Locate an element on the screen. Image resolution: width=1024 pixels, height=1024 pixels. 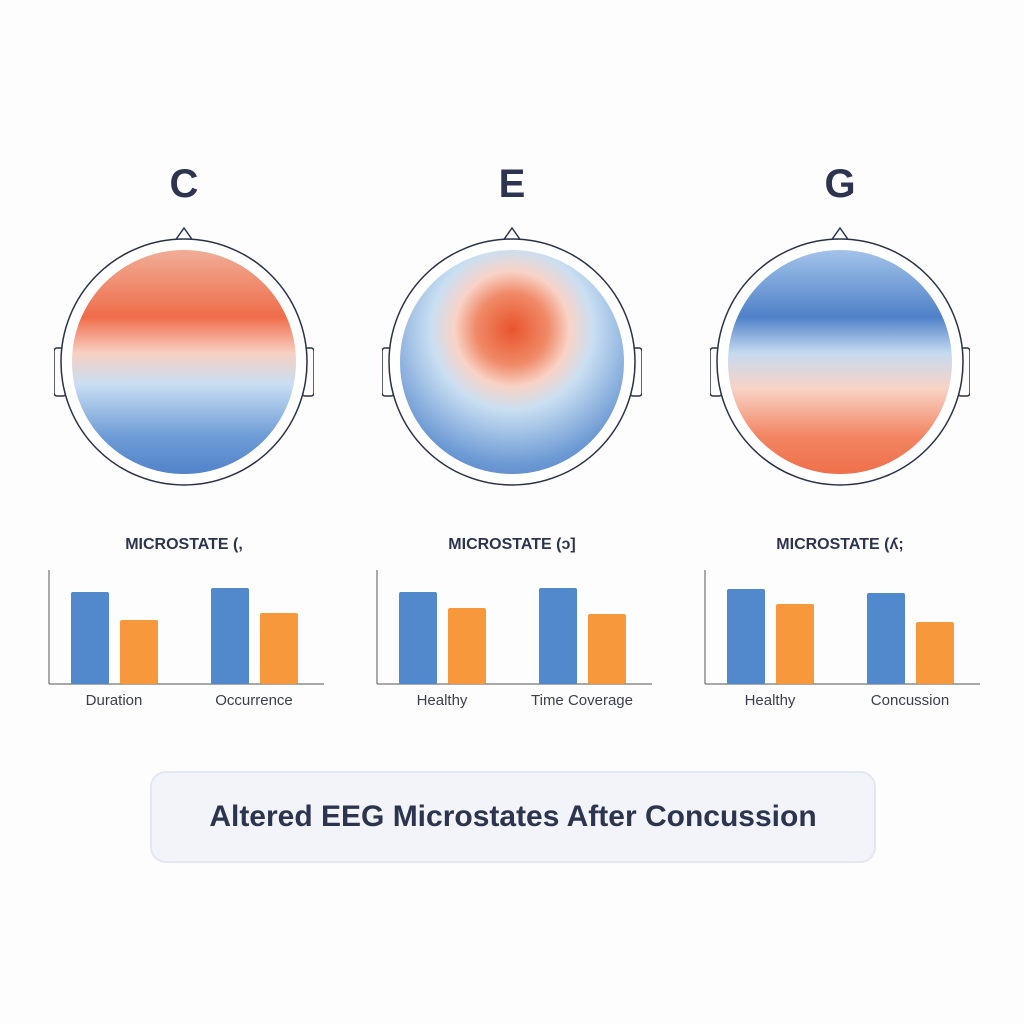
x-tick-label: Time Coverage is located at coordinates (582, 700).